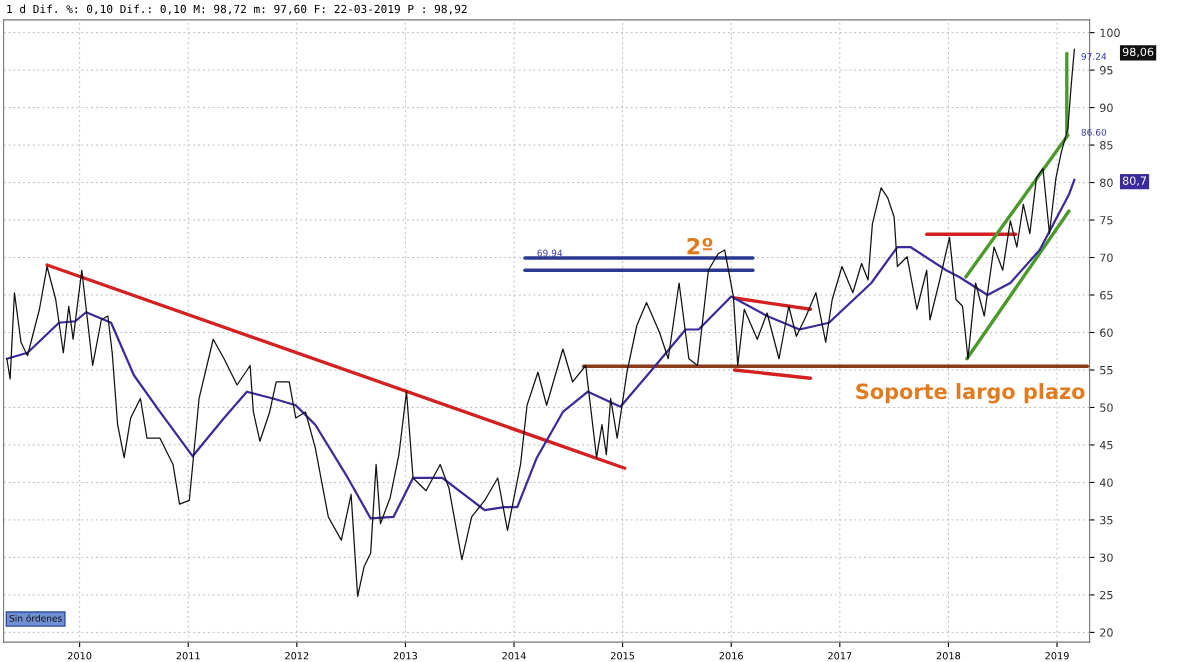 This screenshot has width=1200, height=662. Describe the element at coordinates (188, 656) in the screenshot. I see `x-tick-label: 2011` at that location.